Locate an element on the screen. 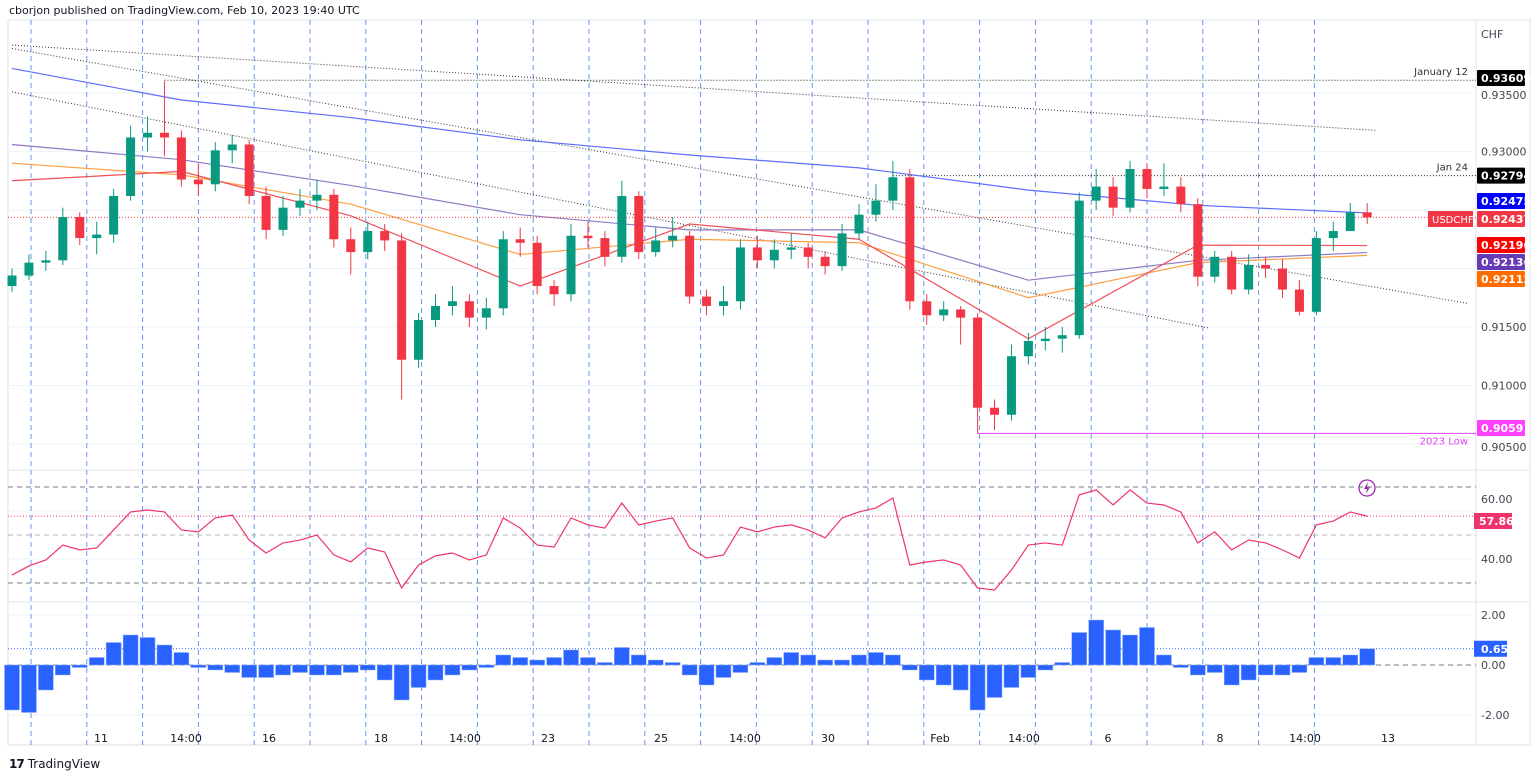  time-axis-label: 16 is located at coordinates (269, 738).